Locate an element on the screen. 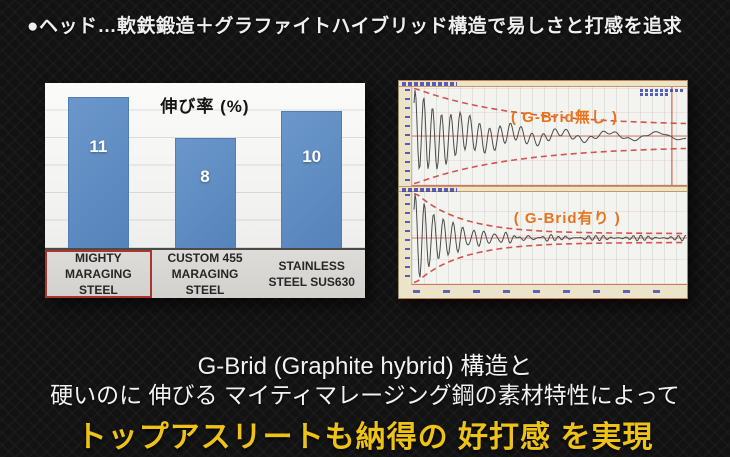  headline: ●ヘッド…軟鉄鍛造＋グラファイトハイブリッド構造で易しさと打感を追求 is located at coordinates (355, 26).